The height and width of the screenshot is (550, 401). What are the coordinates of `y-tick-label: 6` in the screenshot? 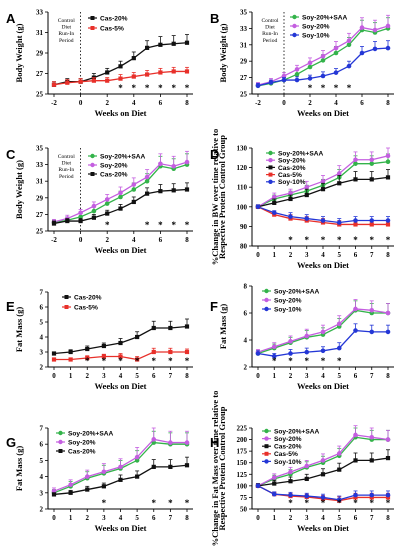 It's located at (42, 445).